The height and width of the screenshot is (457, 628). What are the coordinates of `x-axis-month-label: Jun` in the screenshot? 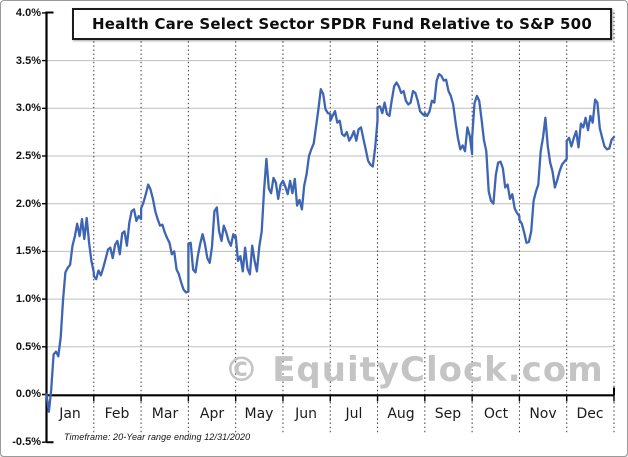 It's located at (306, 414).